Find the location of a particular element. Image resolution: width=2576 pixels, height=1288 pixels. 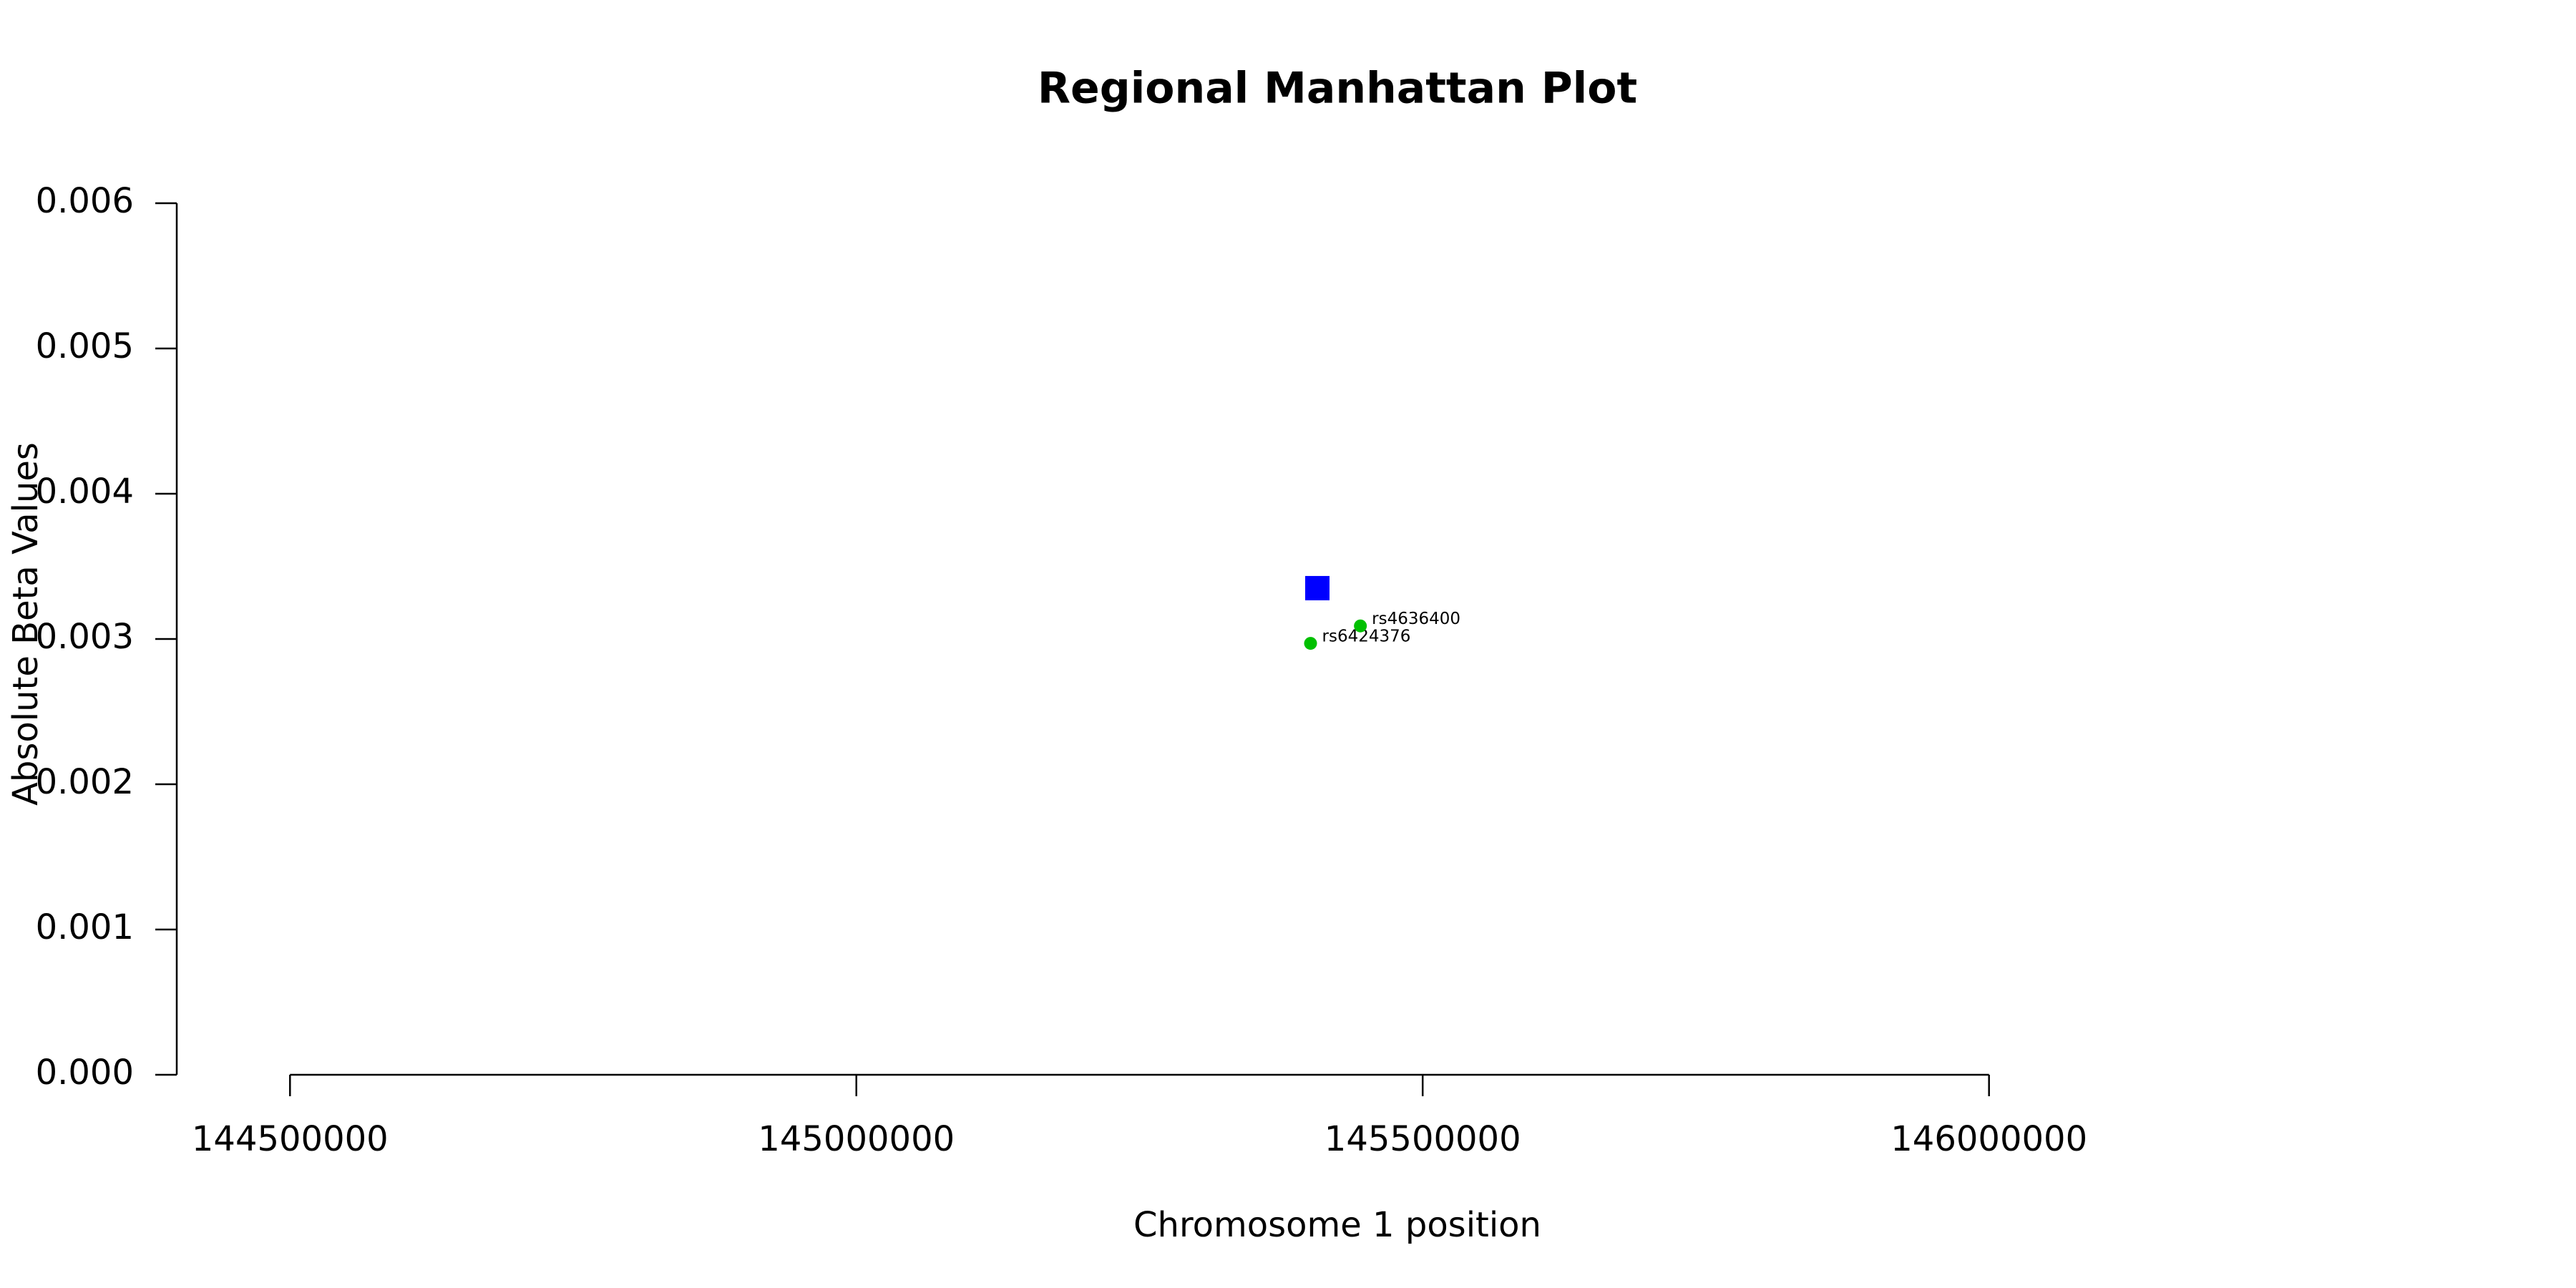

point-label: rs4636400 is located at coordinates (1416, 619).